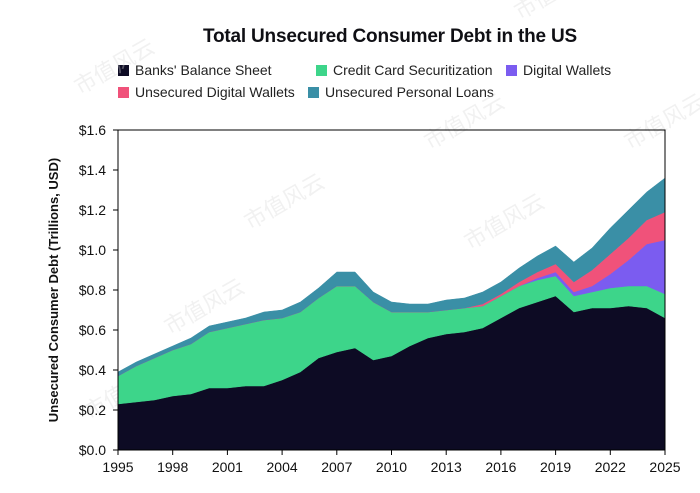 The image size is (700, 493). I want to click on y-tick-label: $1.2, so click(92, 210).